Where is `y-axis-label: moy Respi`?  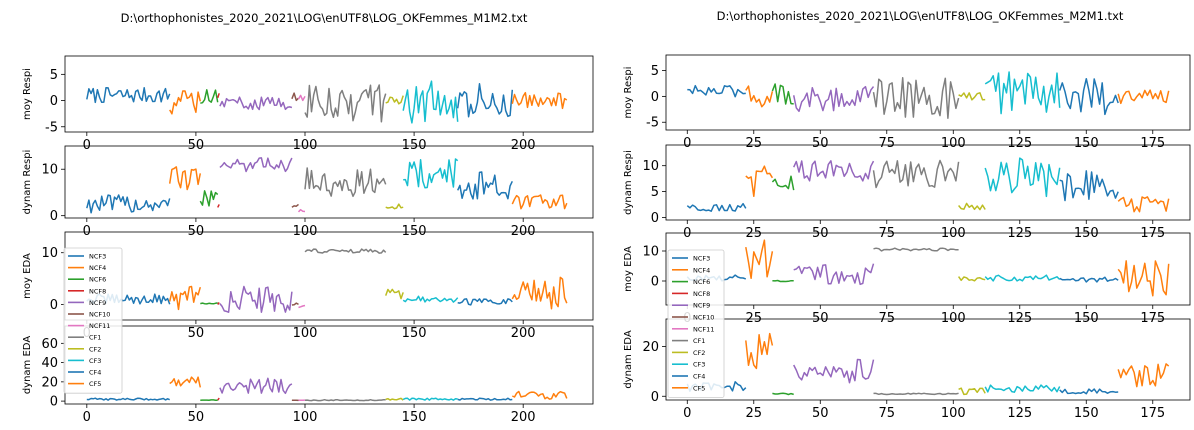 y-axis-label: moy Respi is located at coordinates (628, 93).